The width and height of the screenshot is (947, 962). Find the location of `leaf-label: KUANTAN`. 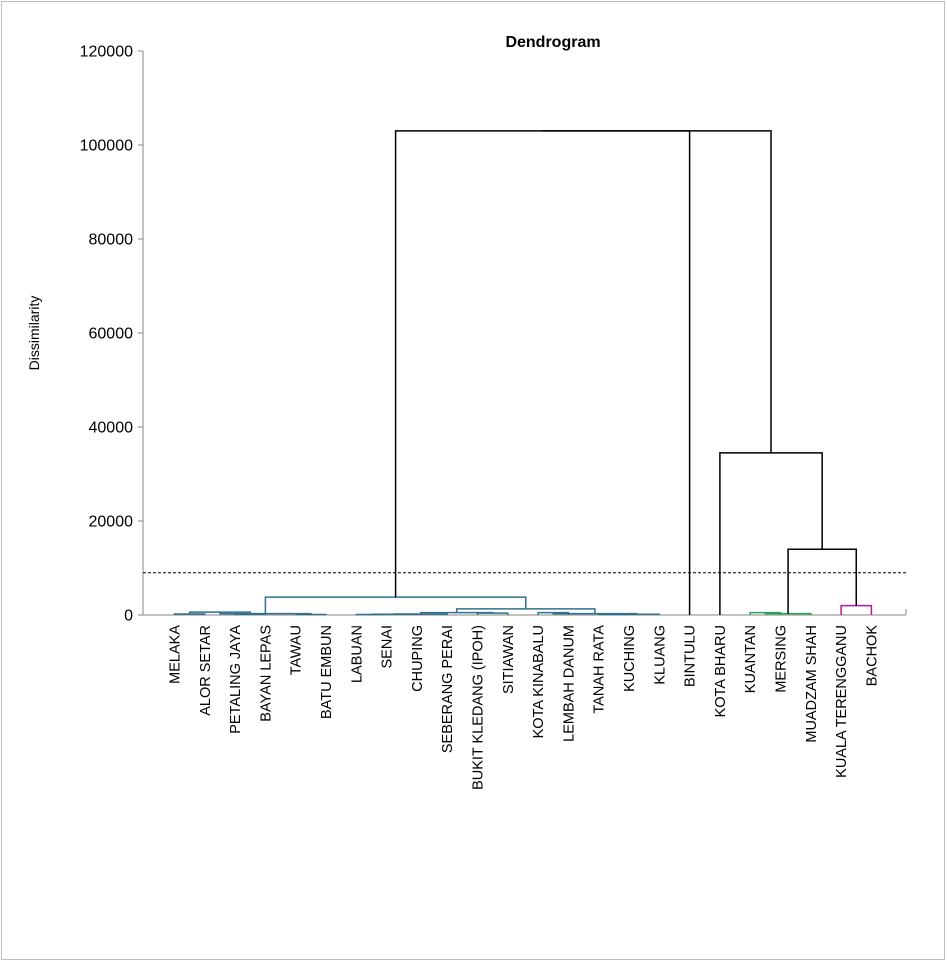

leaf-label: KUANTAN is located at coordinates (751, 659).